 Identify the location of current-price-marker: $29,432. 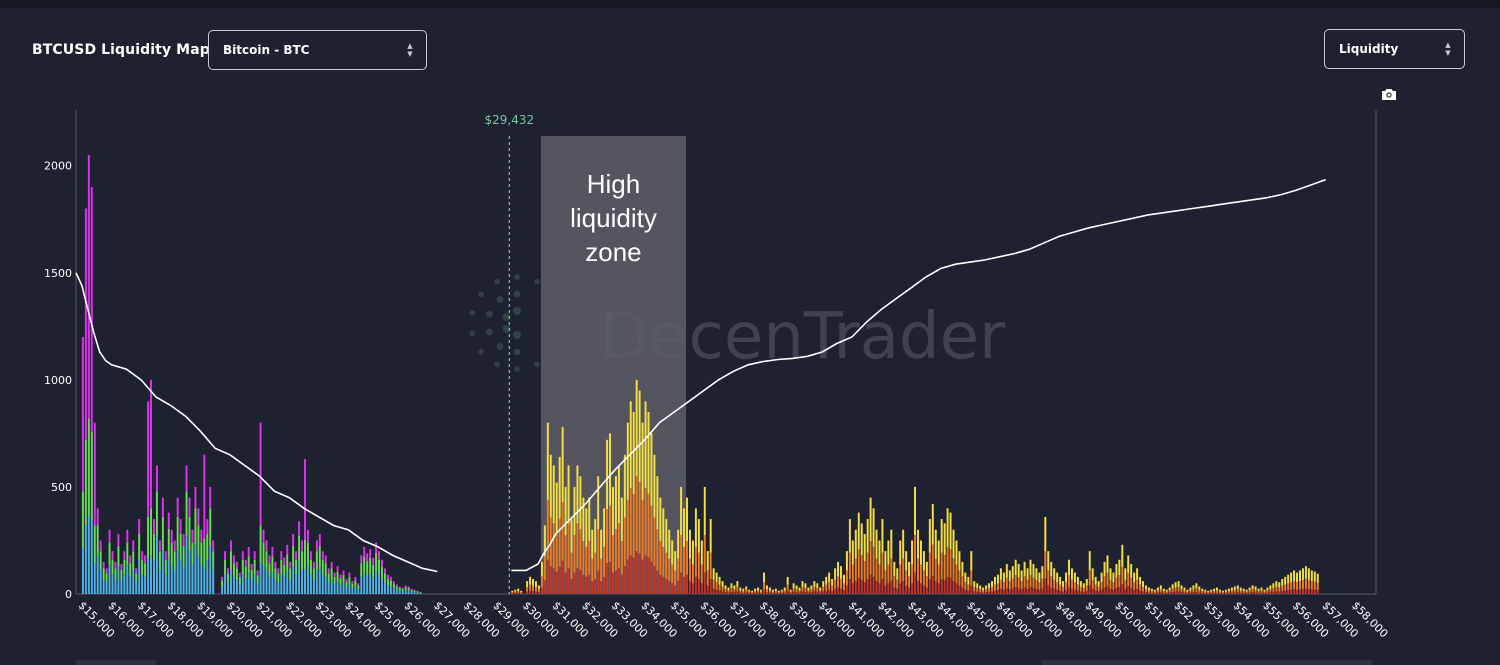
(509, 353).